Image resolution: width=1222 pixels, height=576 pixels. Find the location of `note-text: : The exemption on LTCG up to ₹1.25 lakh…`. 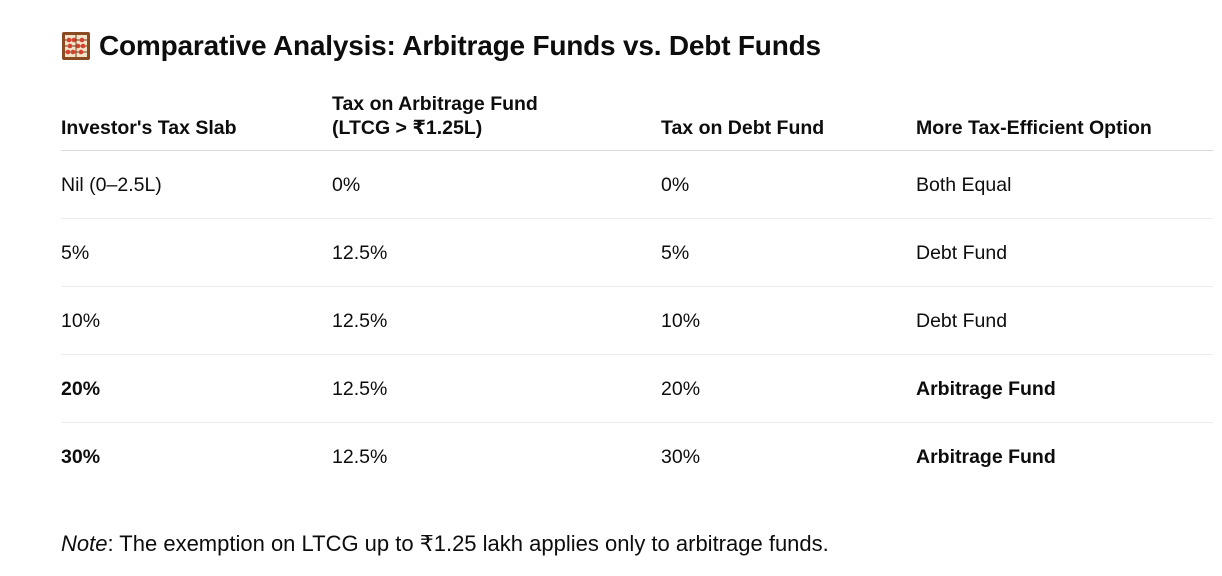

note-text: : The exemption on LTCG up to ₹1.25 lakh… is located at coordinates (468, 543).